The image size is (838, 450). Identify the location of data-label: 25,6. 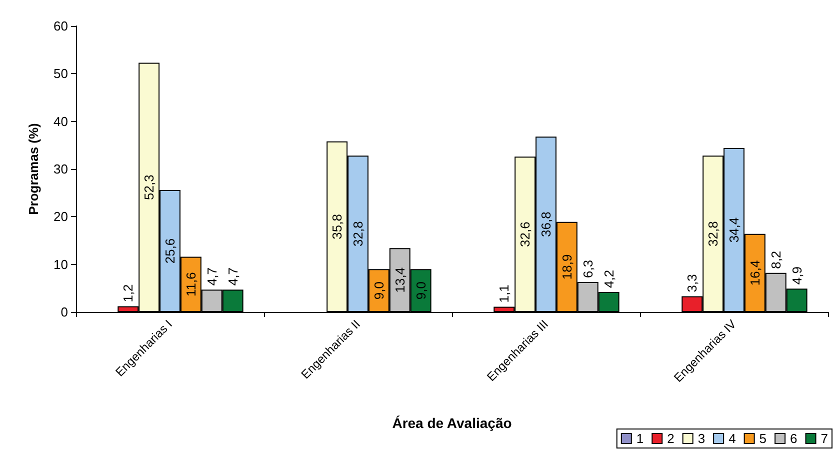
(170, 251).